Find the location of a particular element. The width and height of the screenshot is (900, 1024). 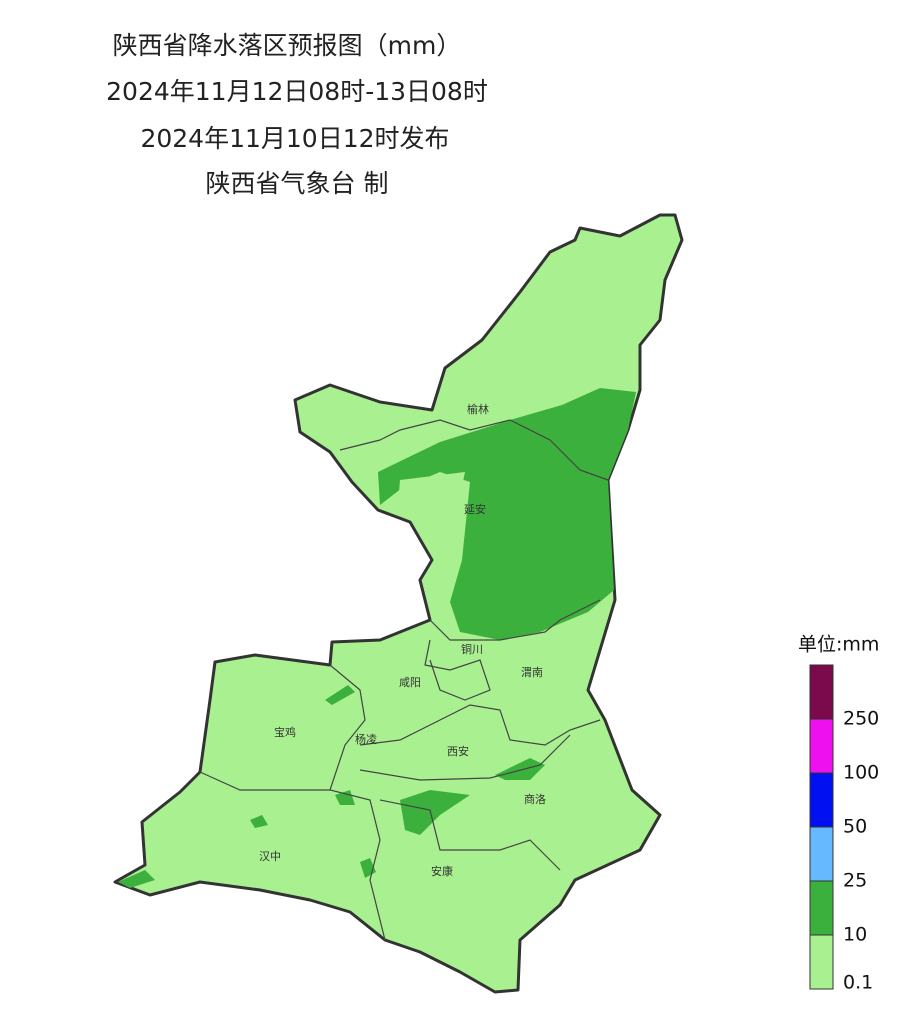

light-patch is located at coordinates (431, 511).